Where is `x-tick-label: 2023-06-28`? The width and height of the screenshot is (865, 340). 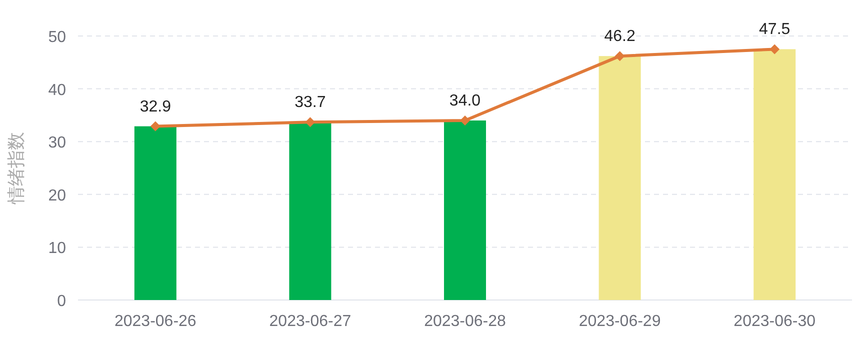
x-tick-label: 2023-06-28 is located at coordinates (465, 321).